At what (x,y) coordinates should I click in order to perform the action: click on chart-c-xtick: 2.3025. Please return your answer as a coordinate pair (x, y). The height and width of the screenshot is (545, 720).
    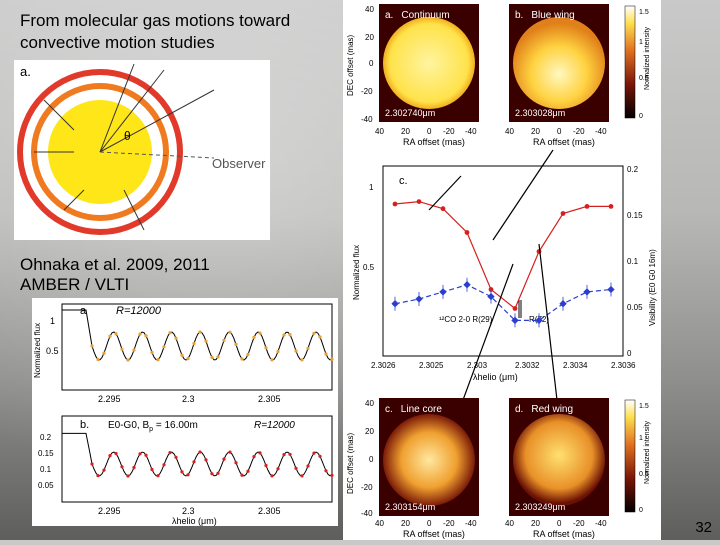
    Looking at the image, I should click on (431, 365).